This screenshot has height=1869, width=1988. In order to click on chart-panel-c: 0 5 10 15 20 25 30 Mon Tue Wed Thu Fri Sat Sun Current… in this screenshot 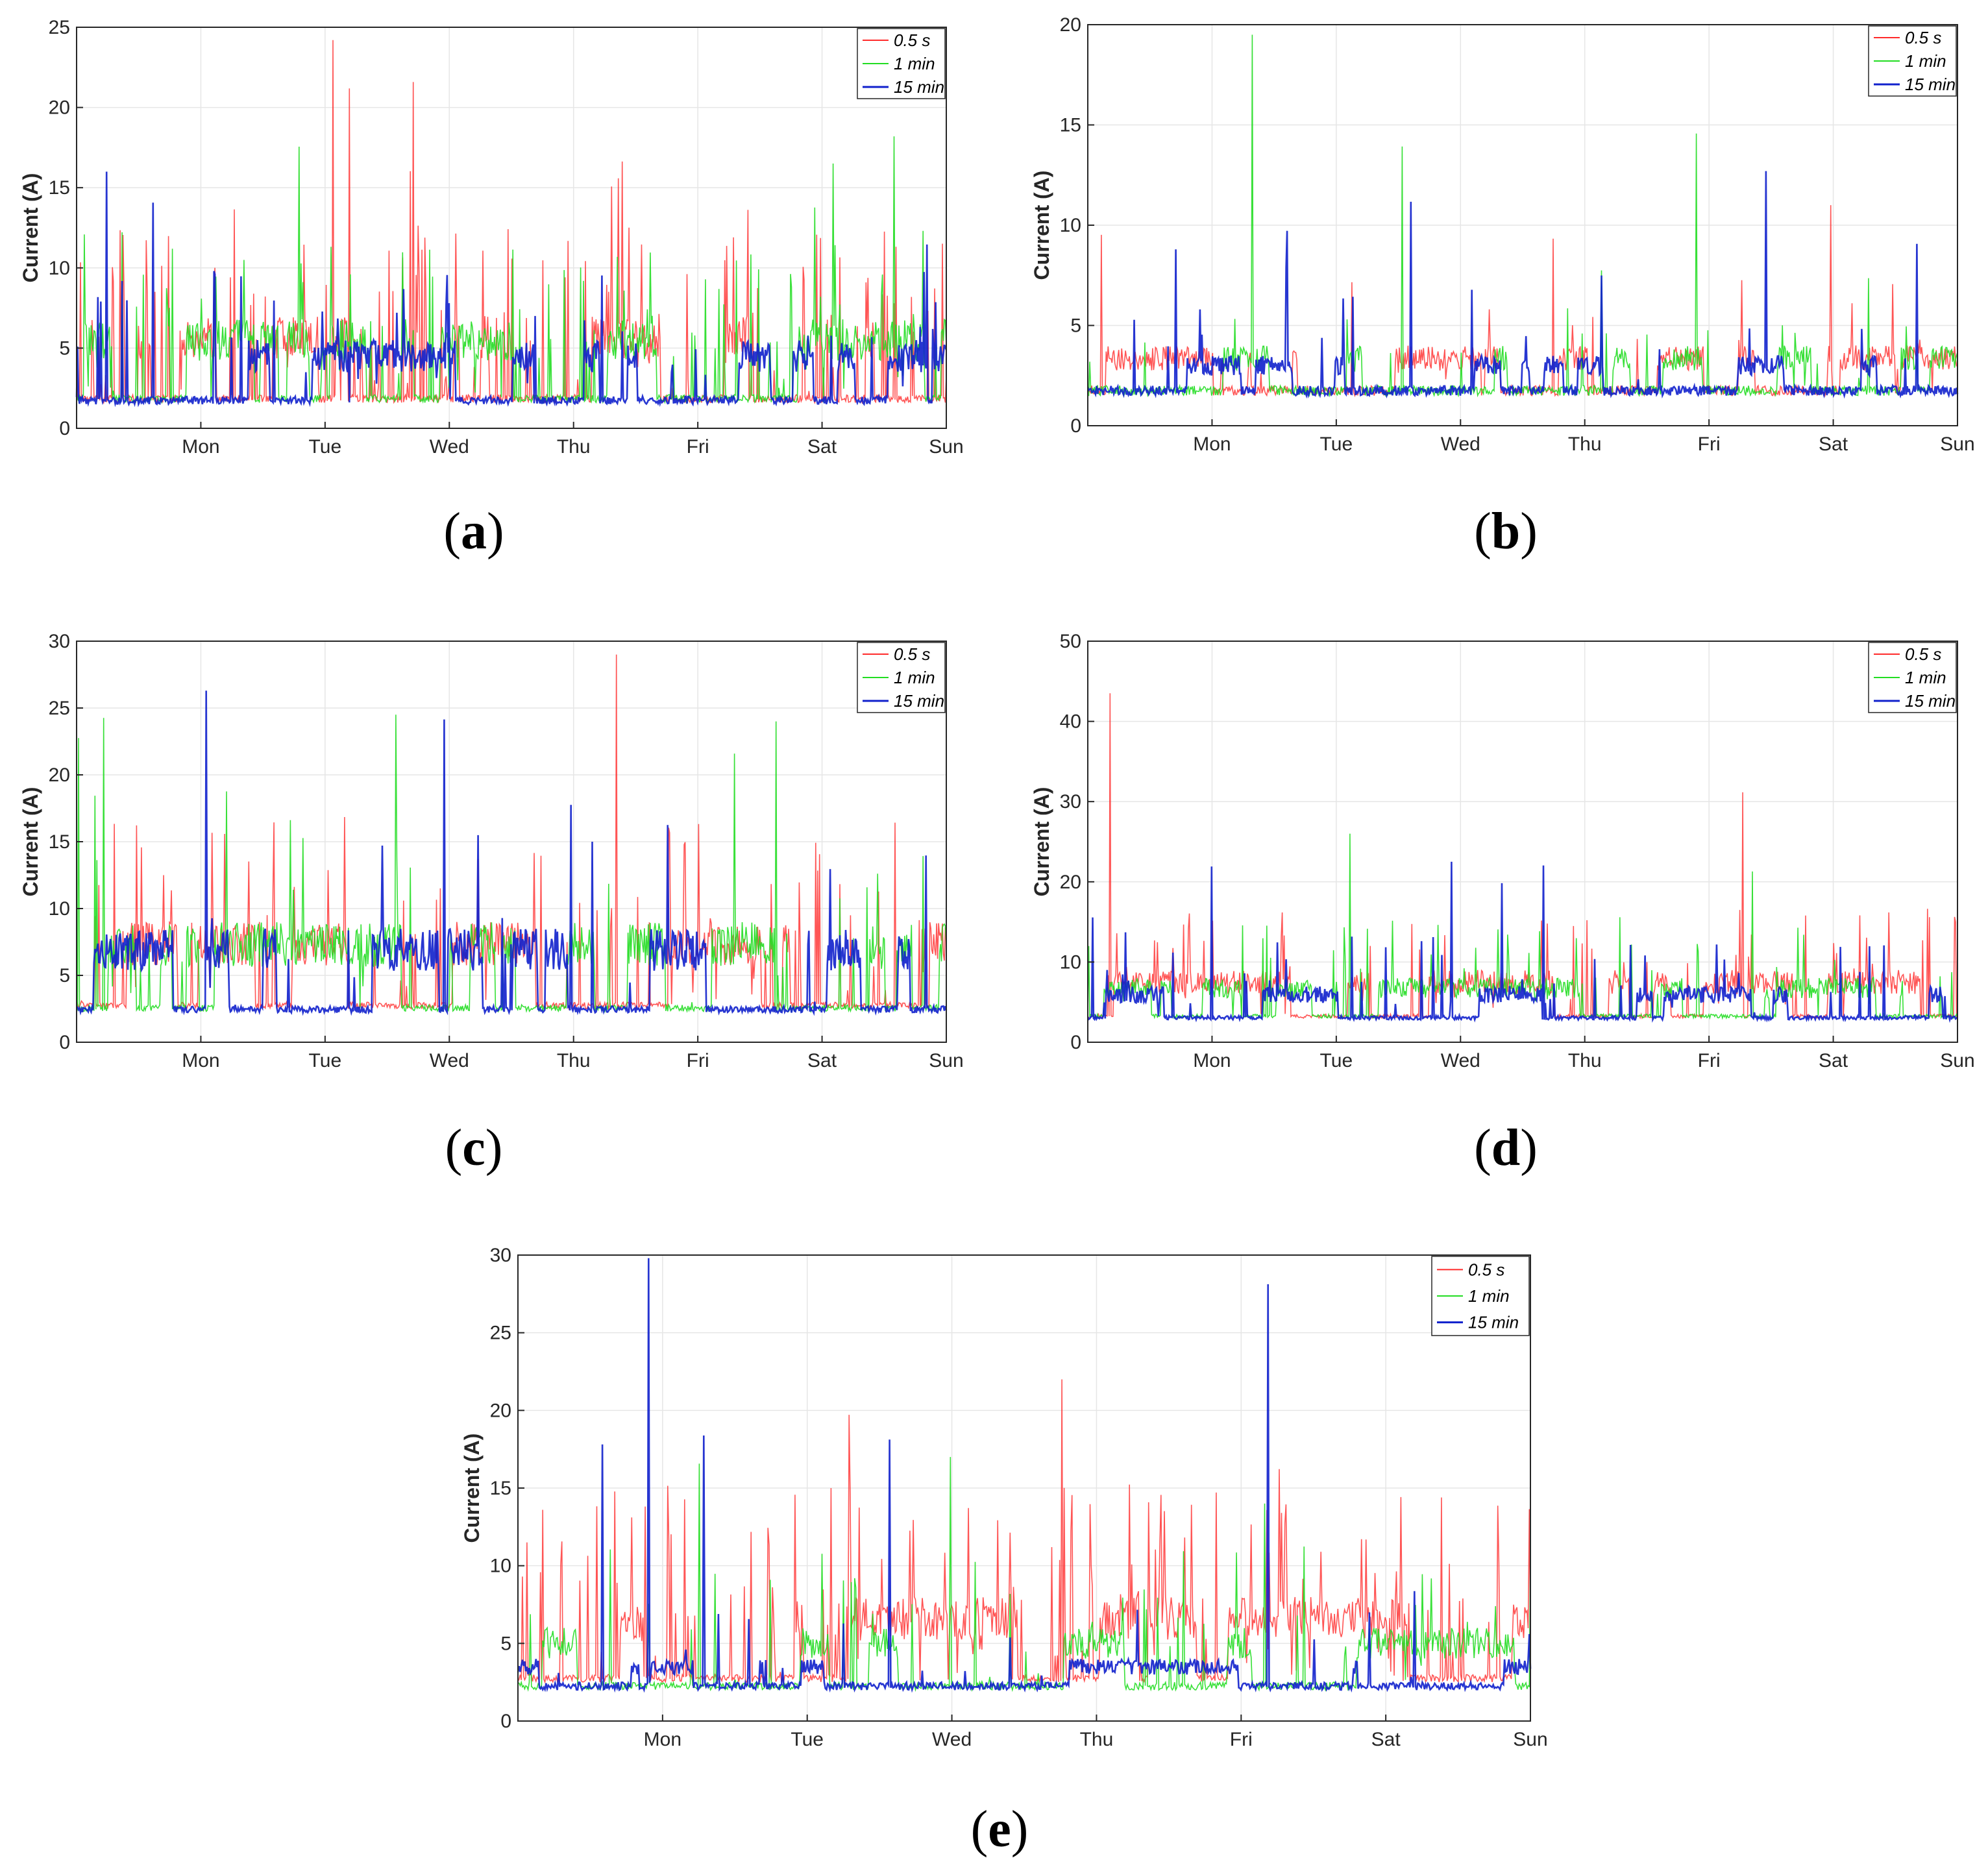, I will do `click(491, 904)`.